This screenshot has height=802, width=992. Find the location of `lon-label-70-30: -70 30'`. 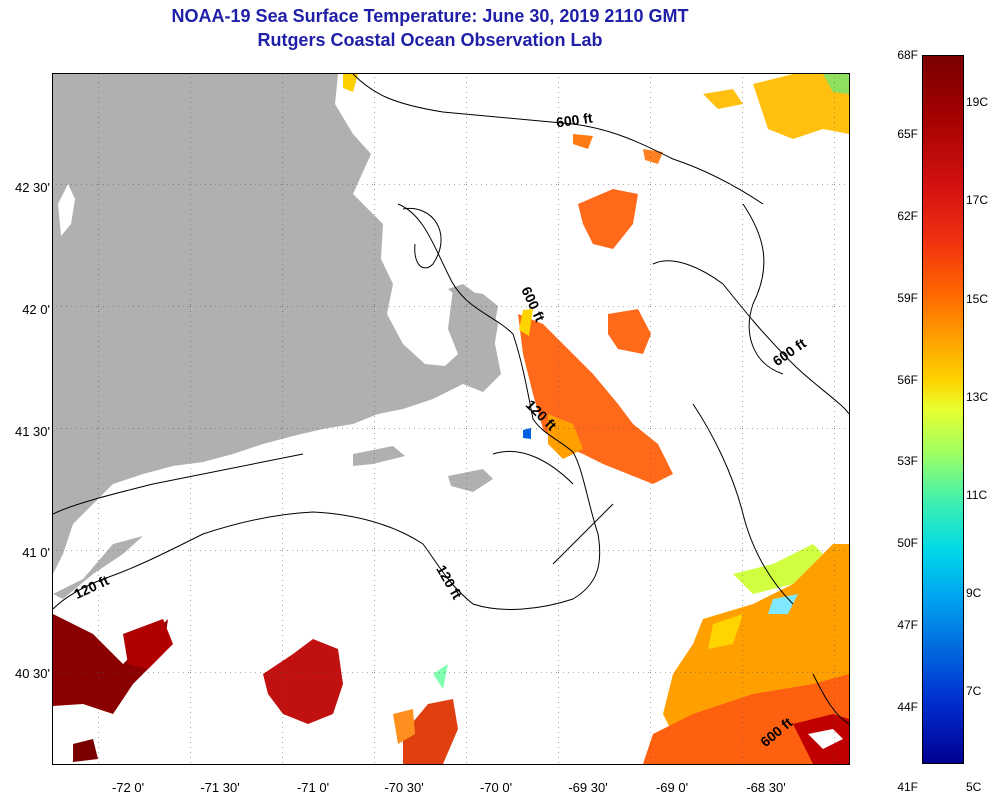

lon-label-70-30: -70 30' is located at coordinates (404, 787).